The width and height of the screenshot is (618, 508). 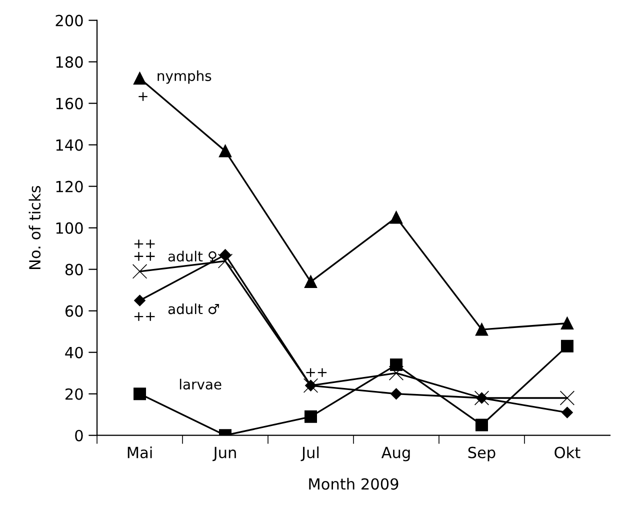 I want to click on x-tick-label: Jun, so click(x=224, y=454).